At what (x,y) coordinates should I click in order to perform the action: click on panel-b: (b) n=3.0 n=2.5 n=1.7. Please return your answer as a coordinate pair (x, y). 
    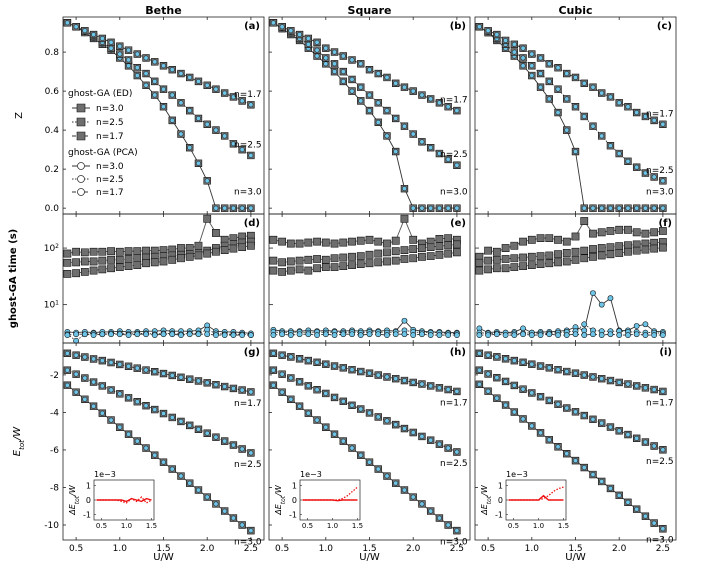
    Looking at the image, I should click on (369, 115).